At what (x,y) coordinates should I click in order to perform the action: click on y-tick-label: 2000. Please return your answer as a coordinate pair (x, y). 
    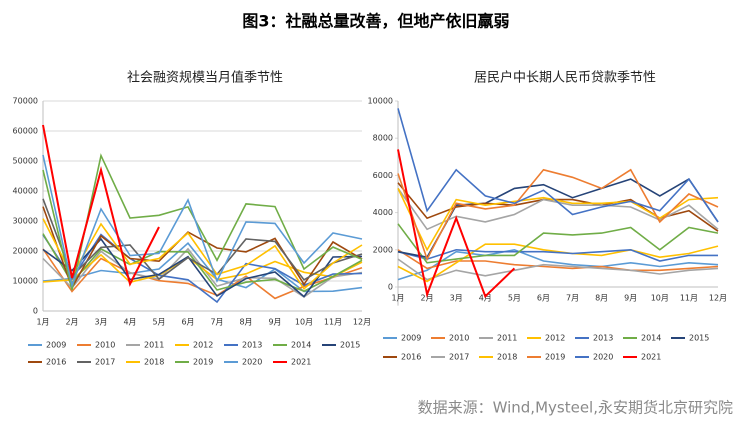
    Looking at the image, I should click on (383, 249).